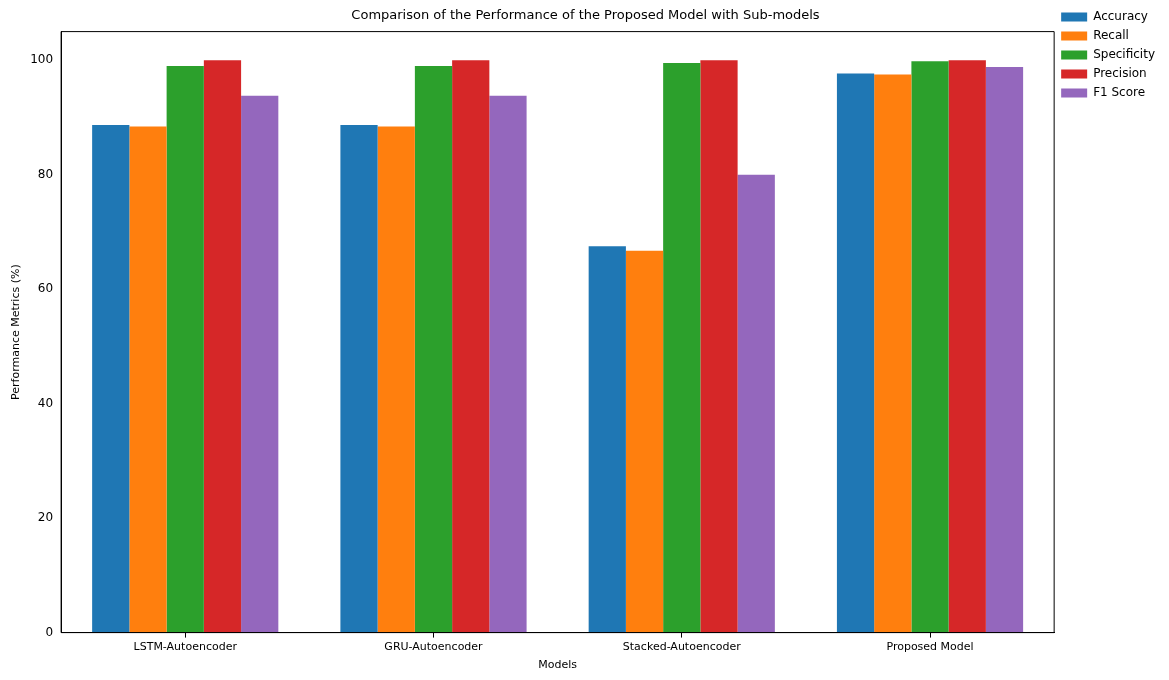 This screenshot has width=1169, height=680. Describe the element at coordinates (45, 173) in the screenshot. I see `y-tick-label: 80` at that location.